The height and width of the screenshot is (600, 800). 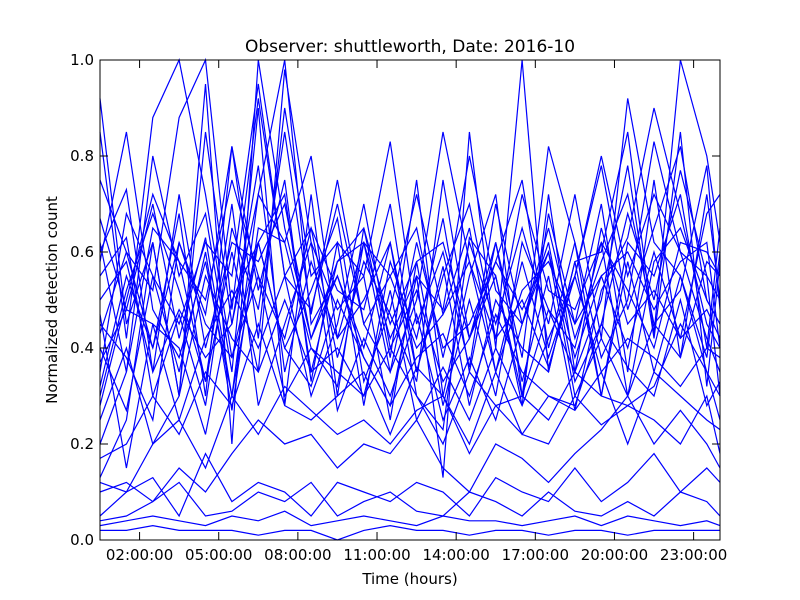 What do you see at coordinates (82, 60) in the screenshot?
I see `y-tick-label: 1.0` at bounding box center [82, 60].